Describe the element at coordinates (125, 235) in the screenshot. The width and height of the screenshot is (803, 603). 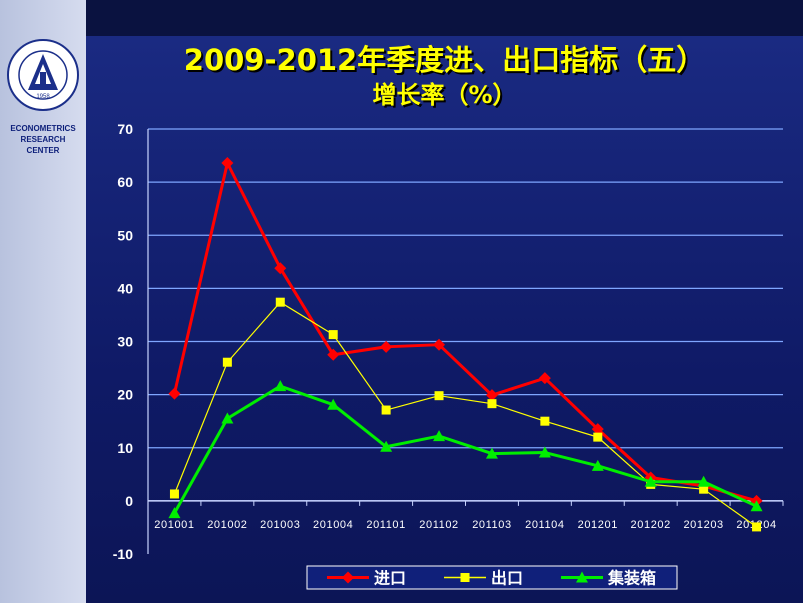
I see `y-tick-label: 50` at that location.